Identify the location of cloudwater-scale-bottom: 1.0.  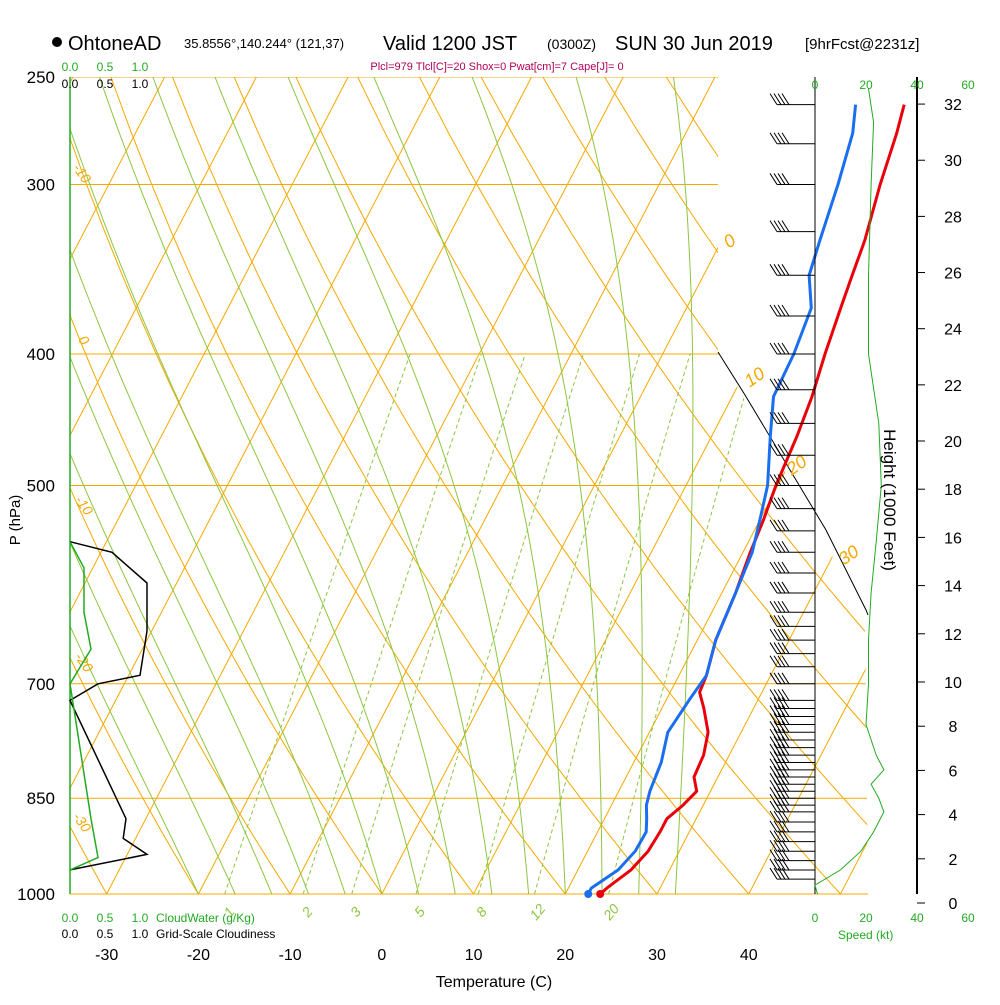
(140, 918).